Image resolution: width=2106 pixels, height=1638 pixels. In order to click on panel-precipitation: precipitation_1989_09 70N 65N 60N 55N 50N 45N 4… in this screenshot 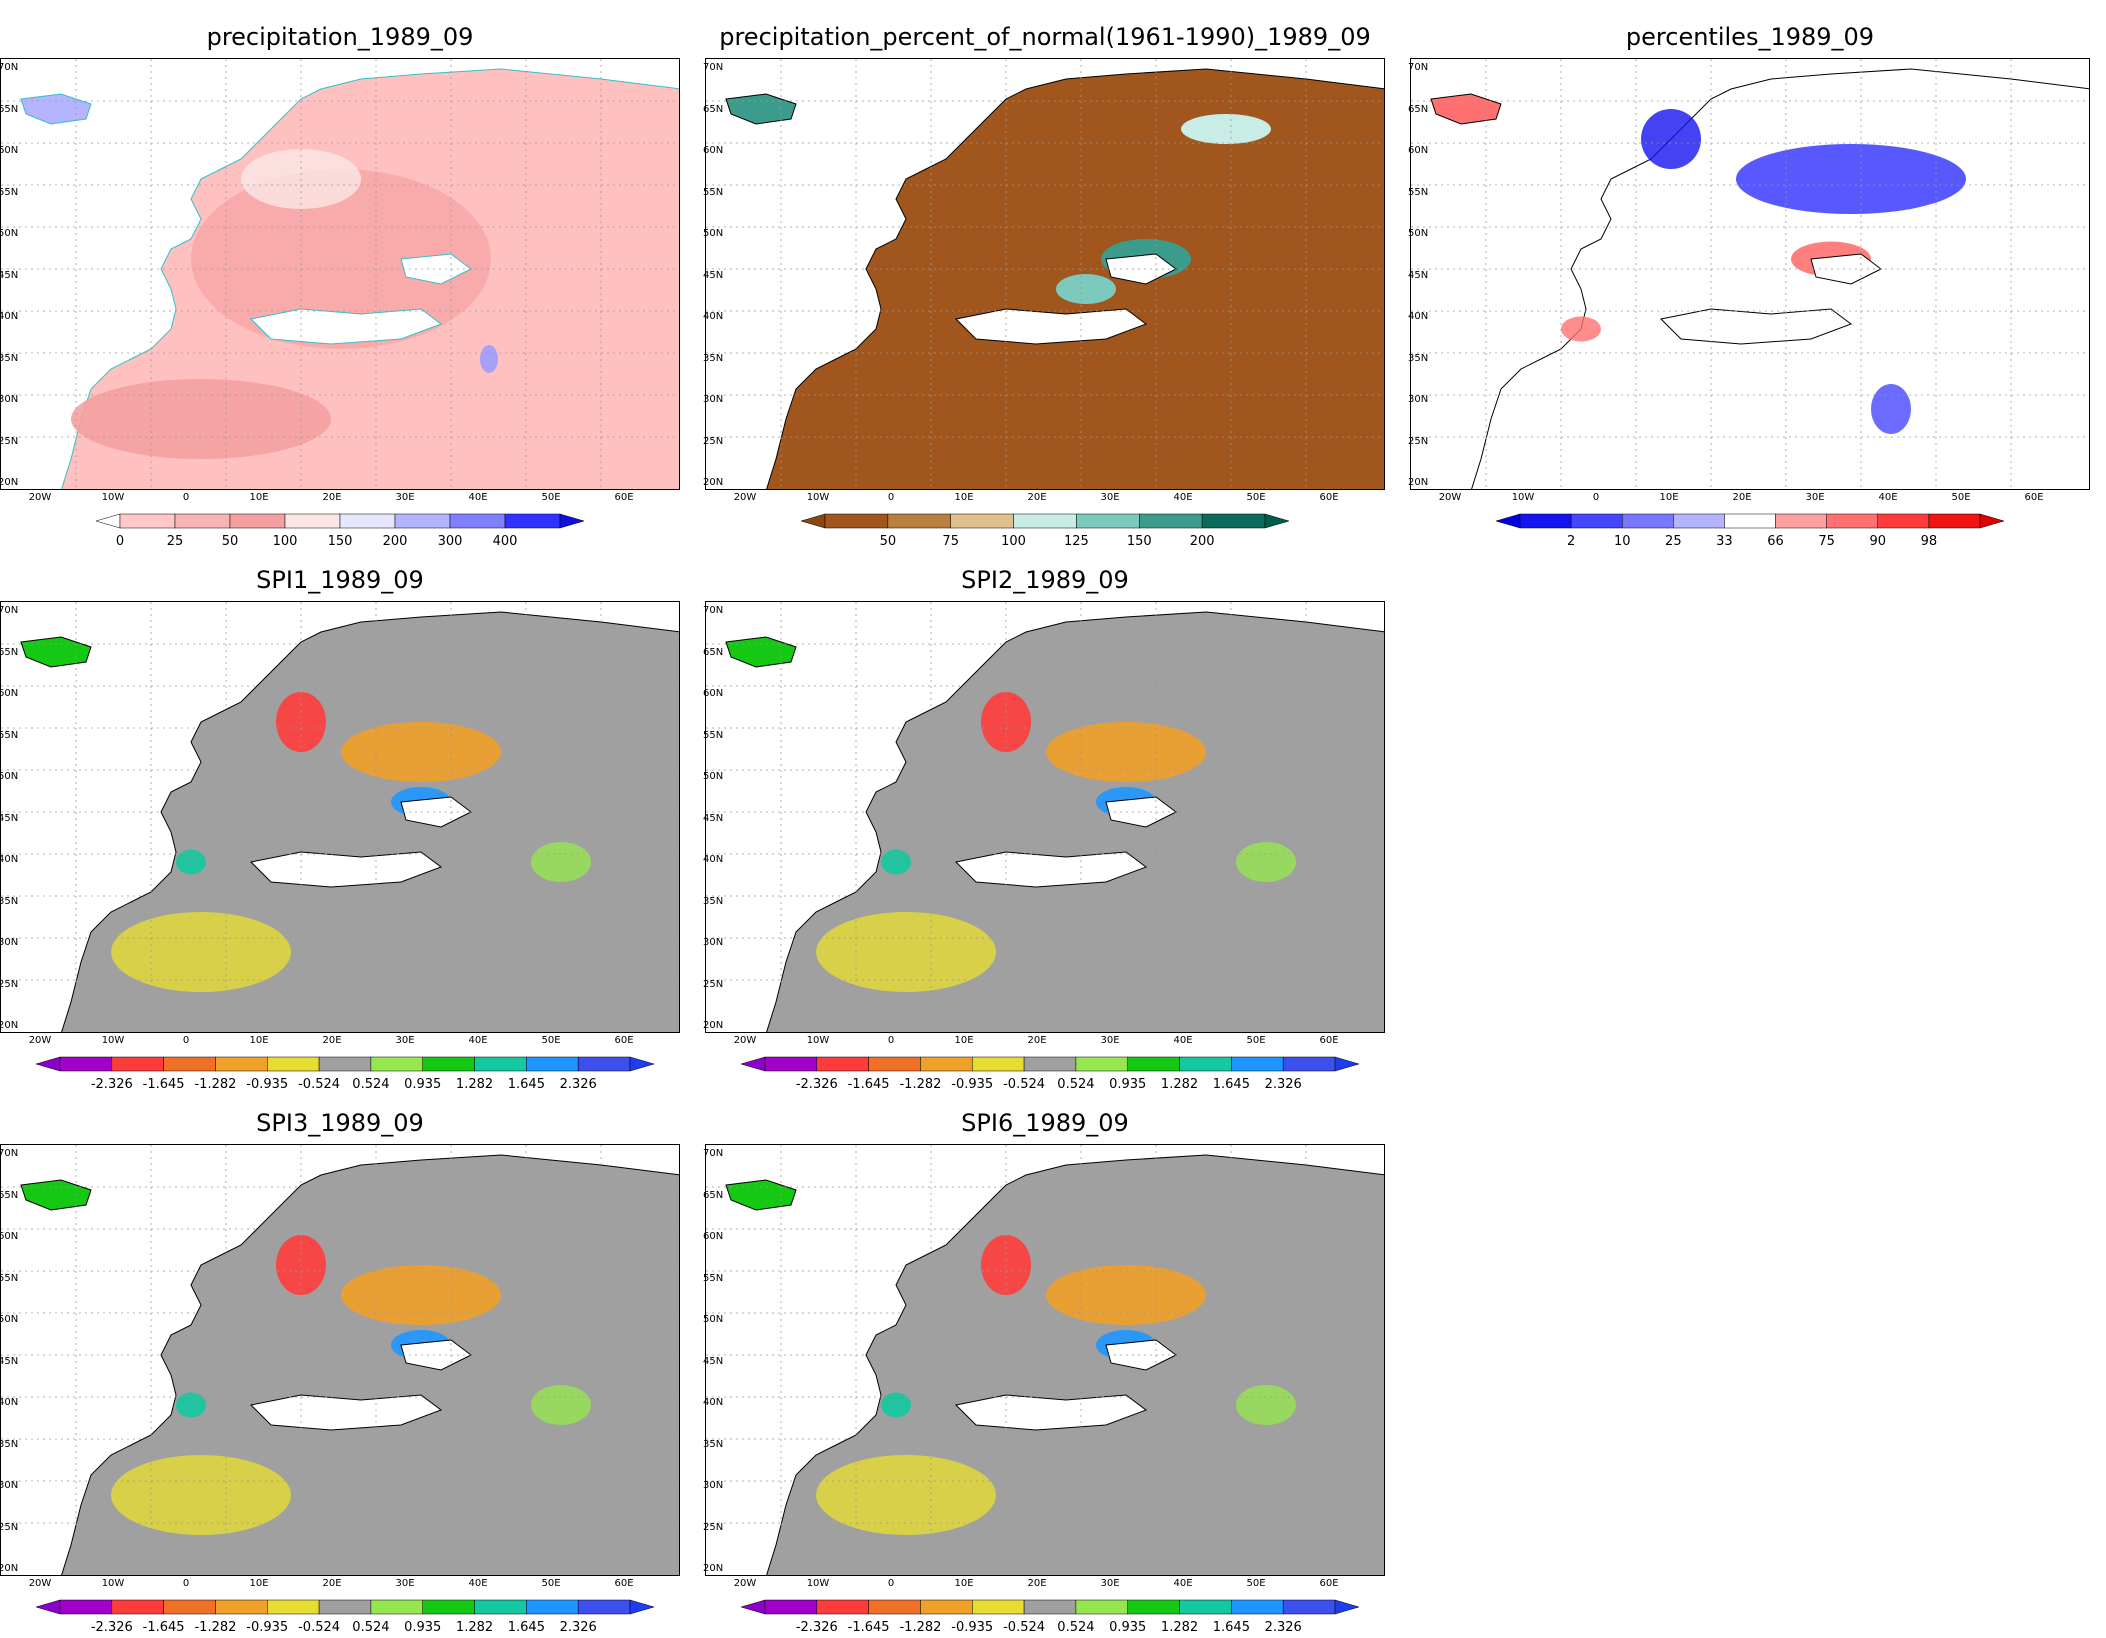, I will do `click(340, 285)`.